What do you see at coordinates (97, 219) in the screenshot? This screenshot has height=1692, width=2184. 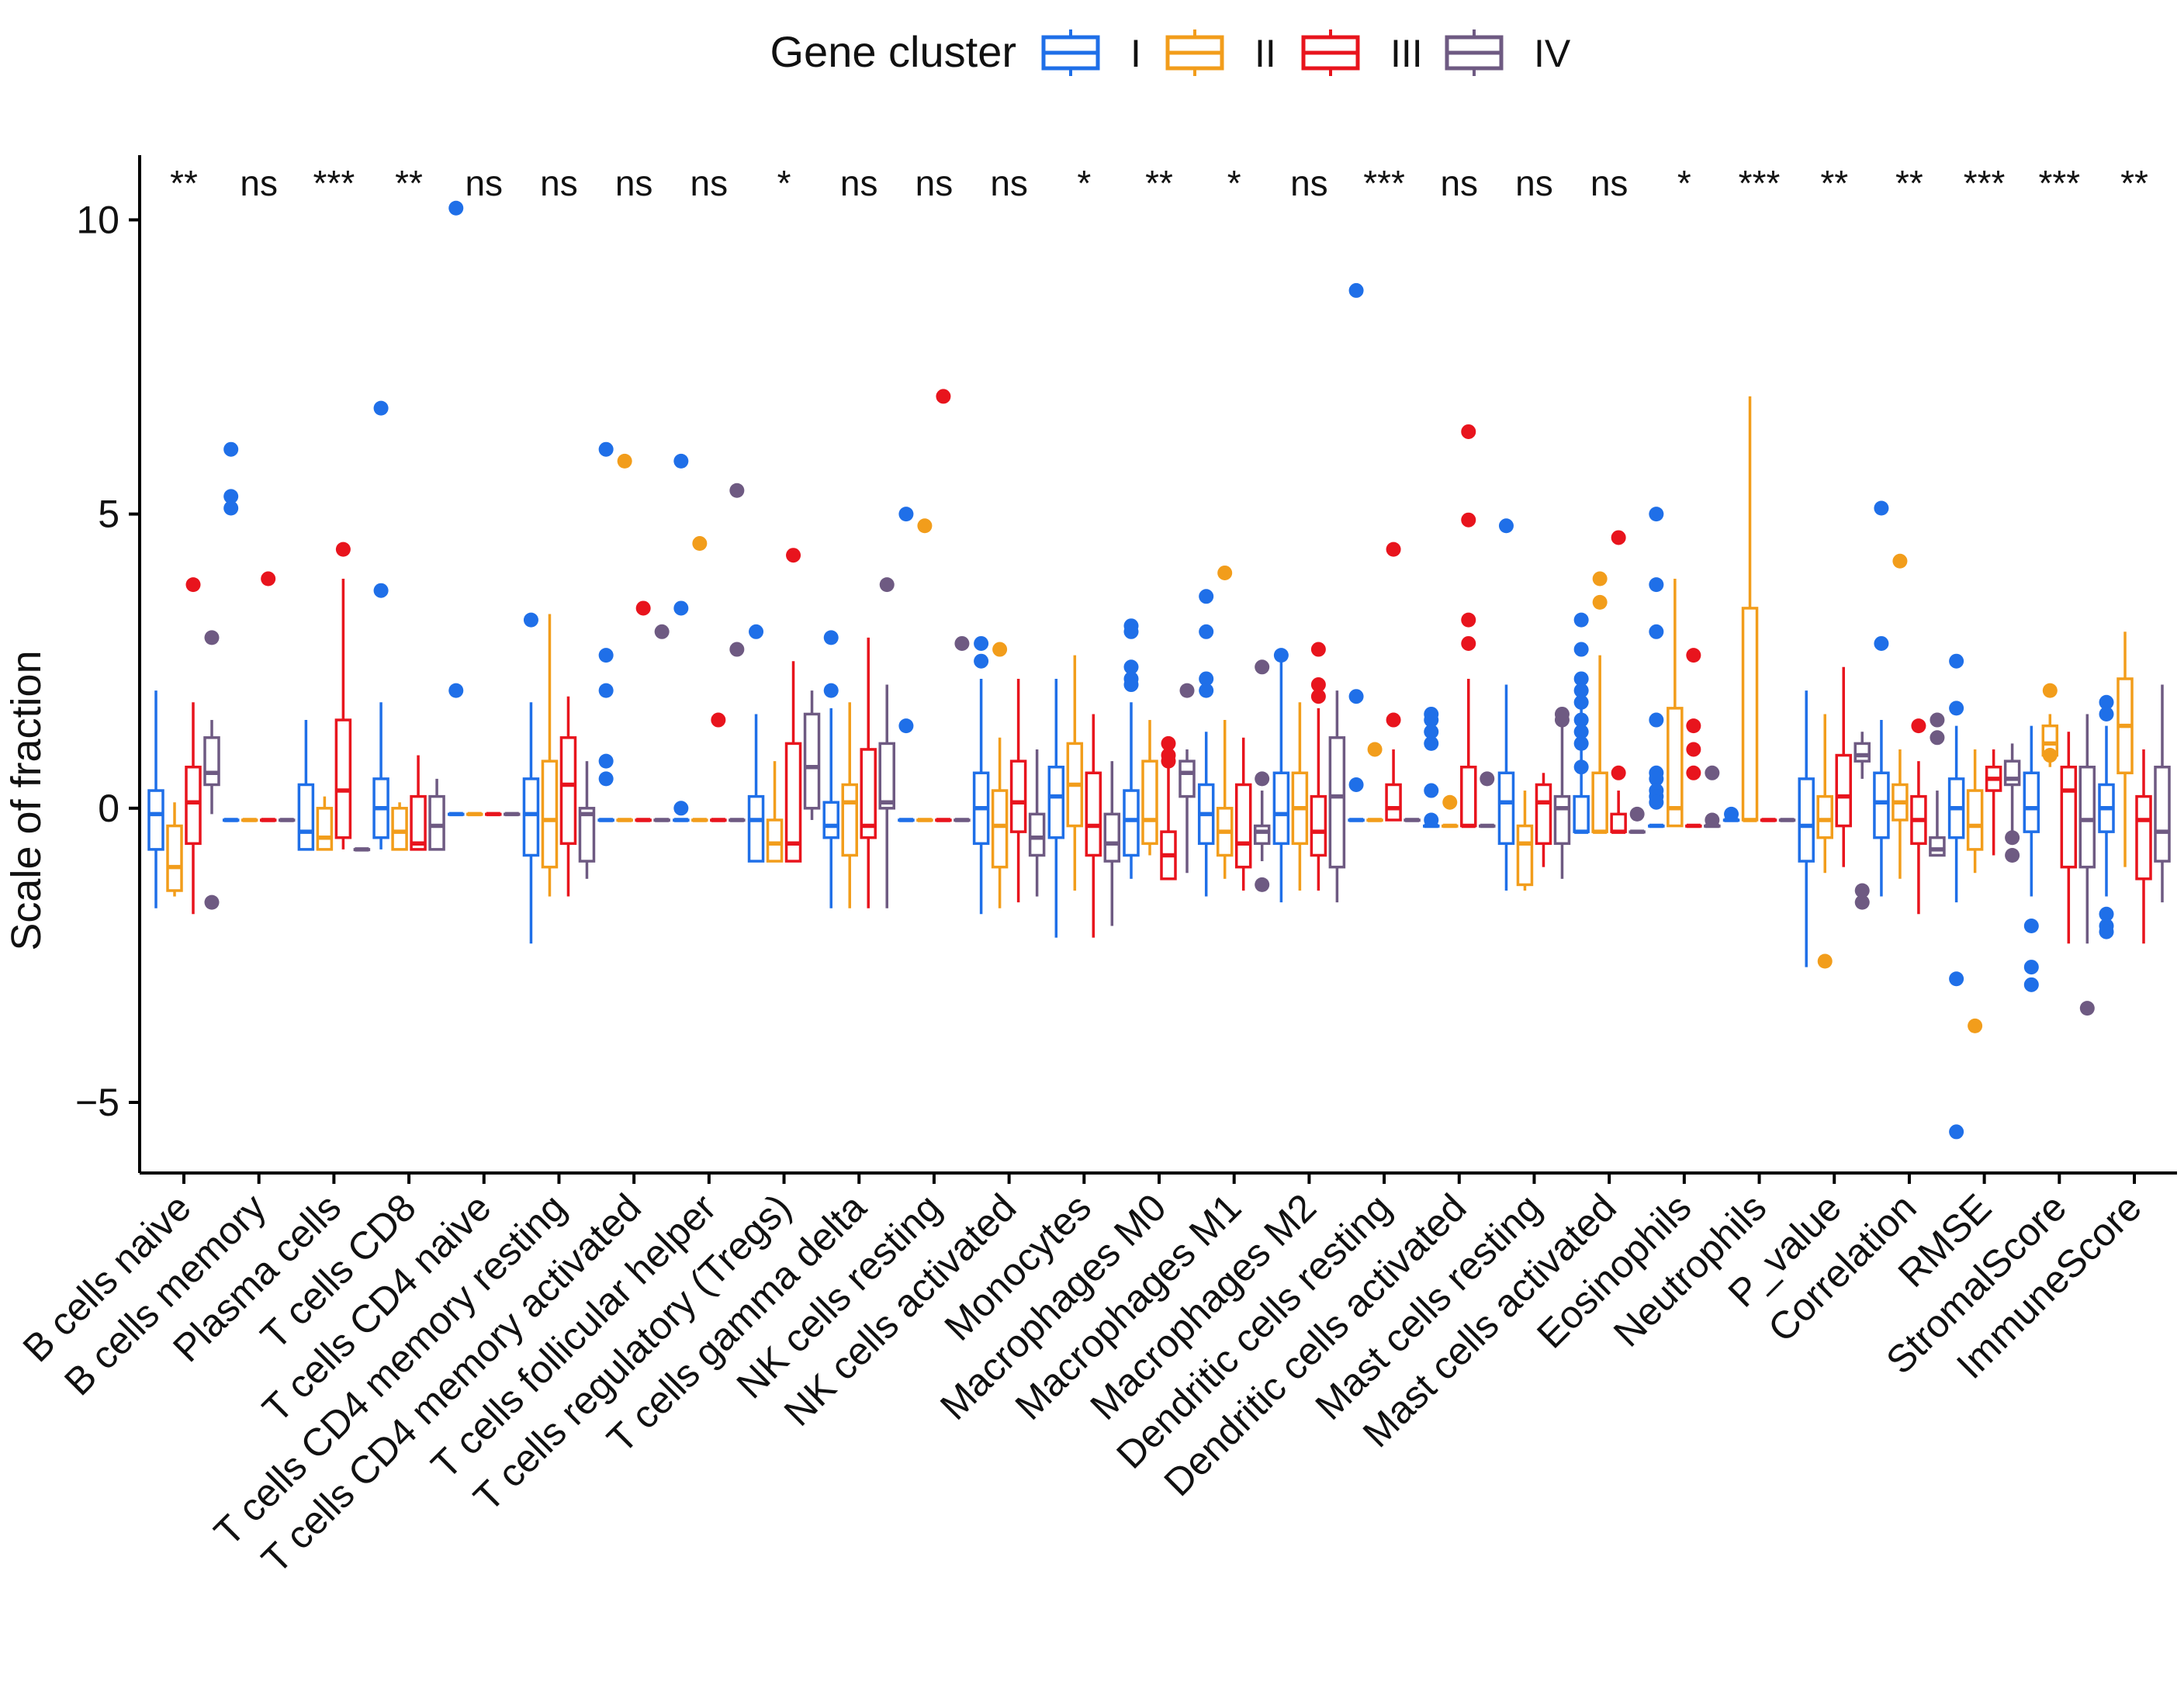 I see `y-tick-label: 10` at bounding box center [97, 219].